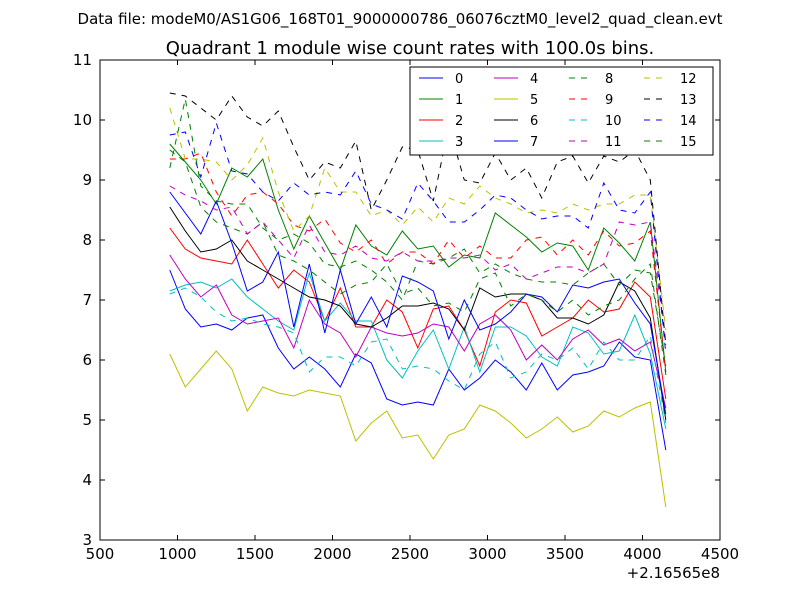 The height and width of the screenshot is (600, 800). What do you see at coordinates (534, 100) in the screenshot?
I see `legend-label-5: 5` at bounding box center [534, 100].